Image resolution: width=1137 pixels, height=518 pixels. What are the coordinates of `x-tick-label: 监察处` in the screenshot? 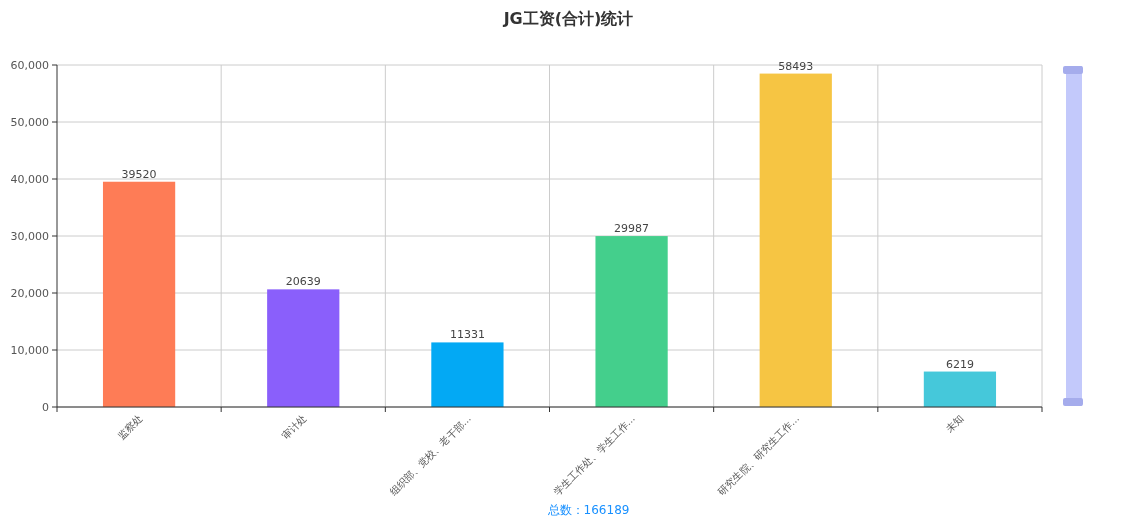 It's located at (130, 427).